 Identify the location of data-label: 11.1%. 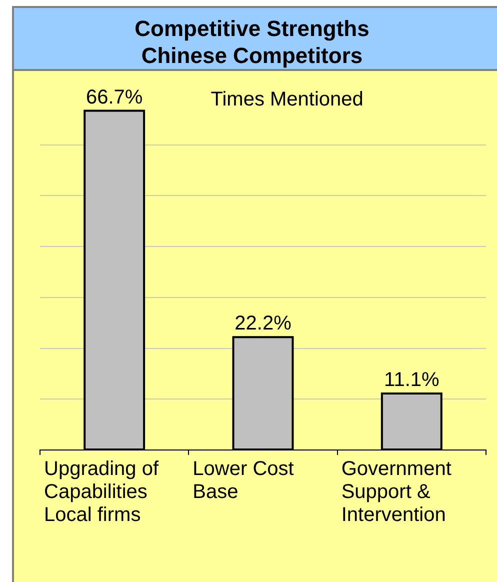
(412, 380).